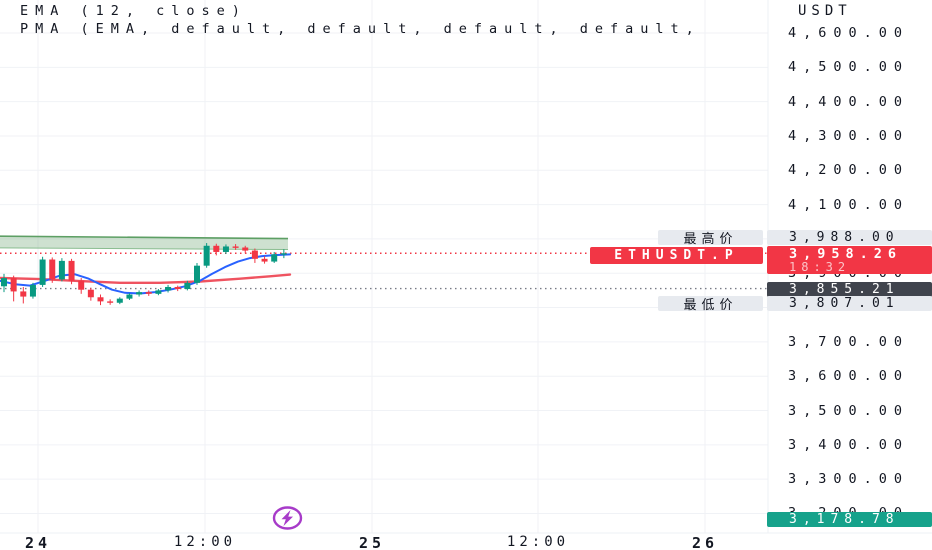 This screenshot has height=550, width=932. What do you see at coordinates (849, 33) in the screenshot?
I see `y-axis-tick: 4,600.00` at bounding box center [849, 33].